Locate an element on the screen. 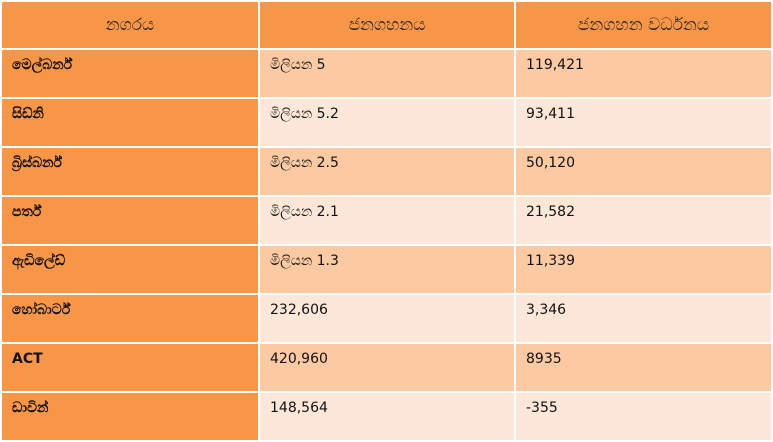 This screenshot has width=773, height=442. table-row: ඇඩිලේඩ් මිලියන 1.3 11,339 is located at coordinates (386, 269).